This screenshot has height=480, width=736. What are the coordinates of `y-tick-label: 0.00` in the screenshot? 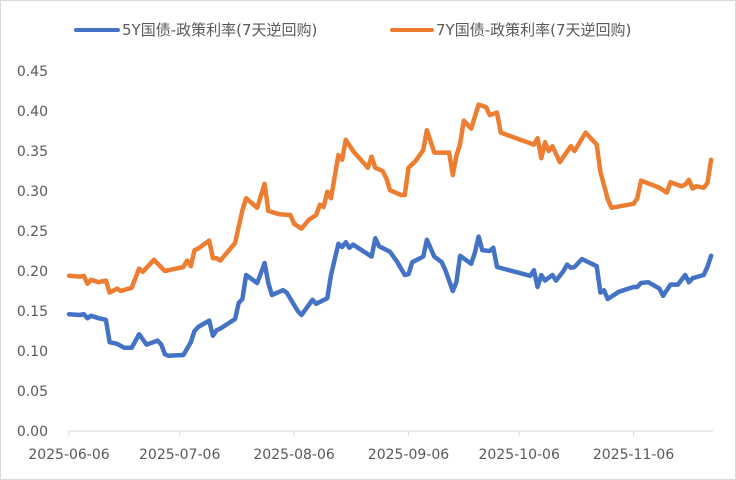 It's located at (32, 432).